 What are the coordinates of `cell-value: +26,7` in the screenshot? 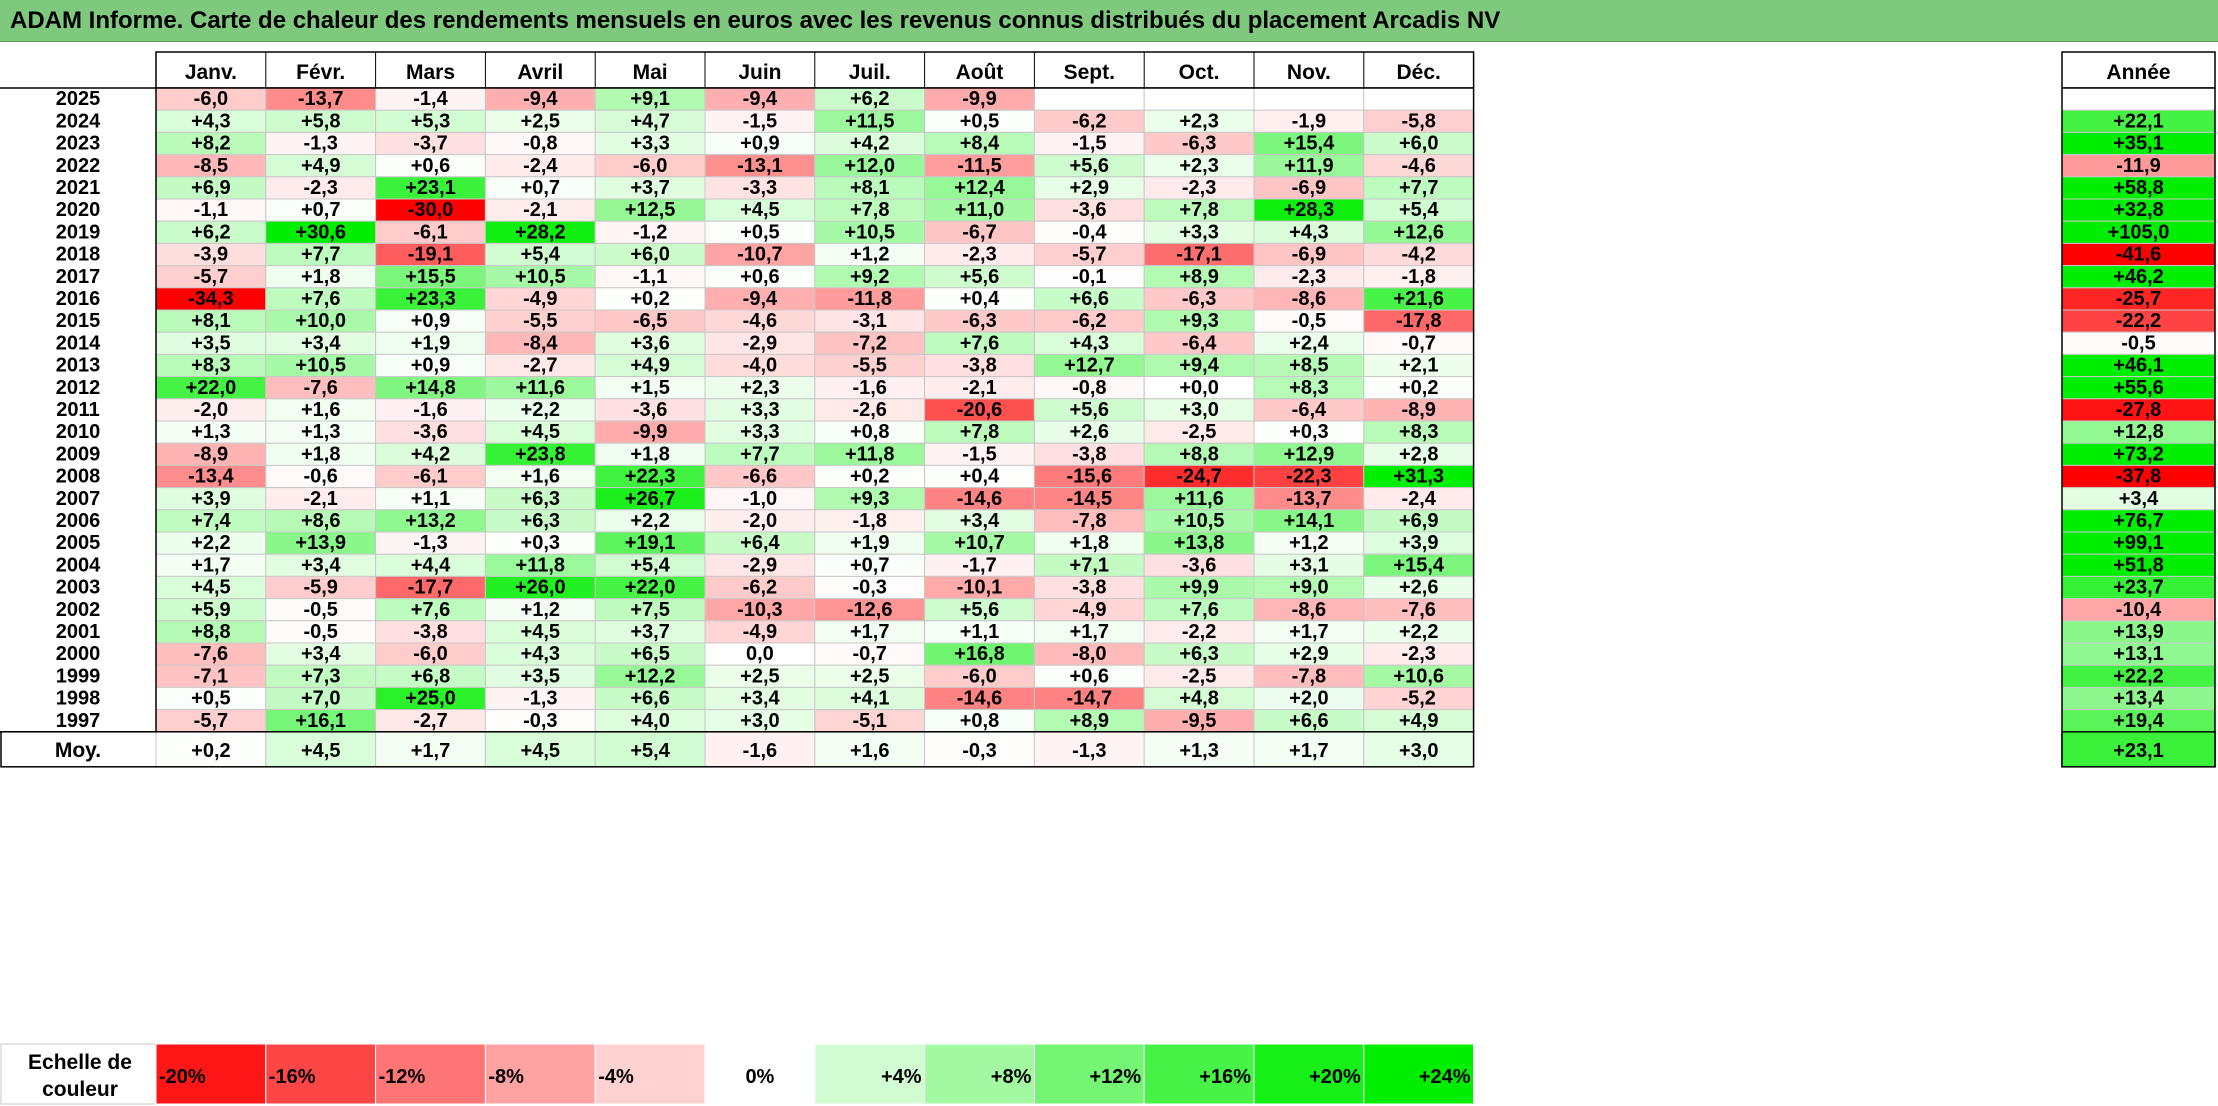 It's located at (650, 499).